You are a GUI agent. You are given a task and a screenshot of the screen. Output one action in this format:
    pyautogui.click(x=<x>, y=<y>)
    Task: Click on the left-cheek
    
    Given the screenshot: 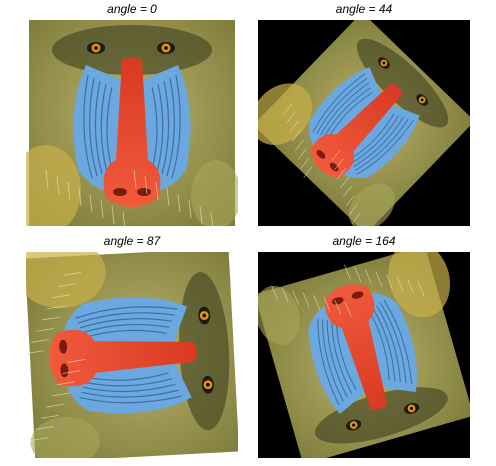 What is the action you would take?
    pyautogui.click(x=125, y=321)
    